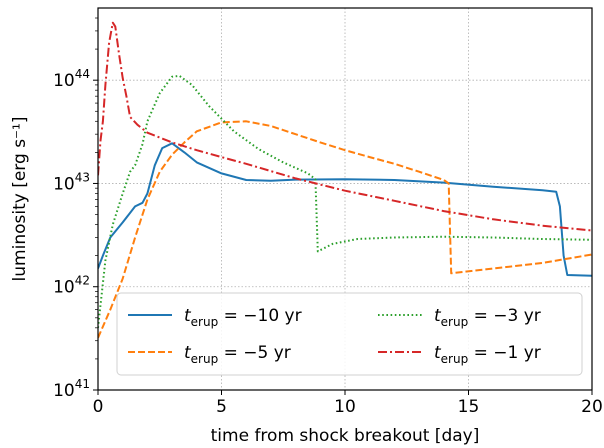  I want to click on legend-entry-label: terup = −5 yr, so click(237, 354).